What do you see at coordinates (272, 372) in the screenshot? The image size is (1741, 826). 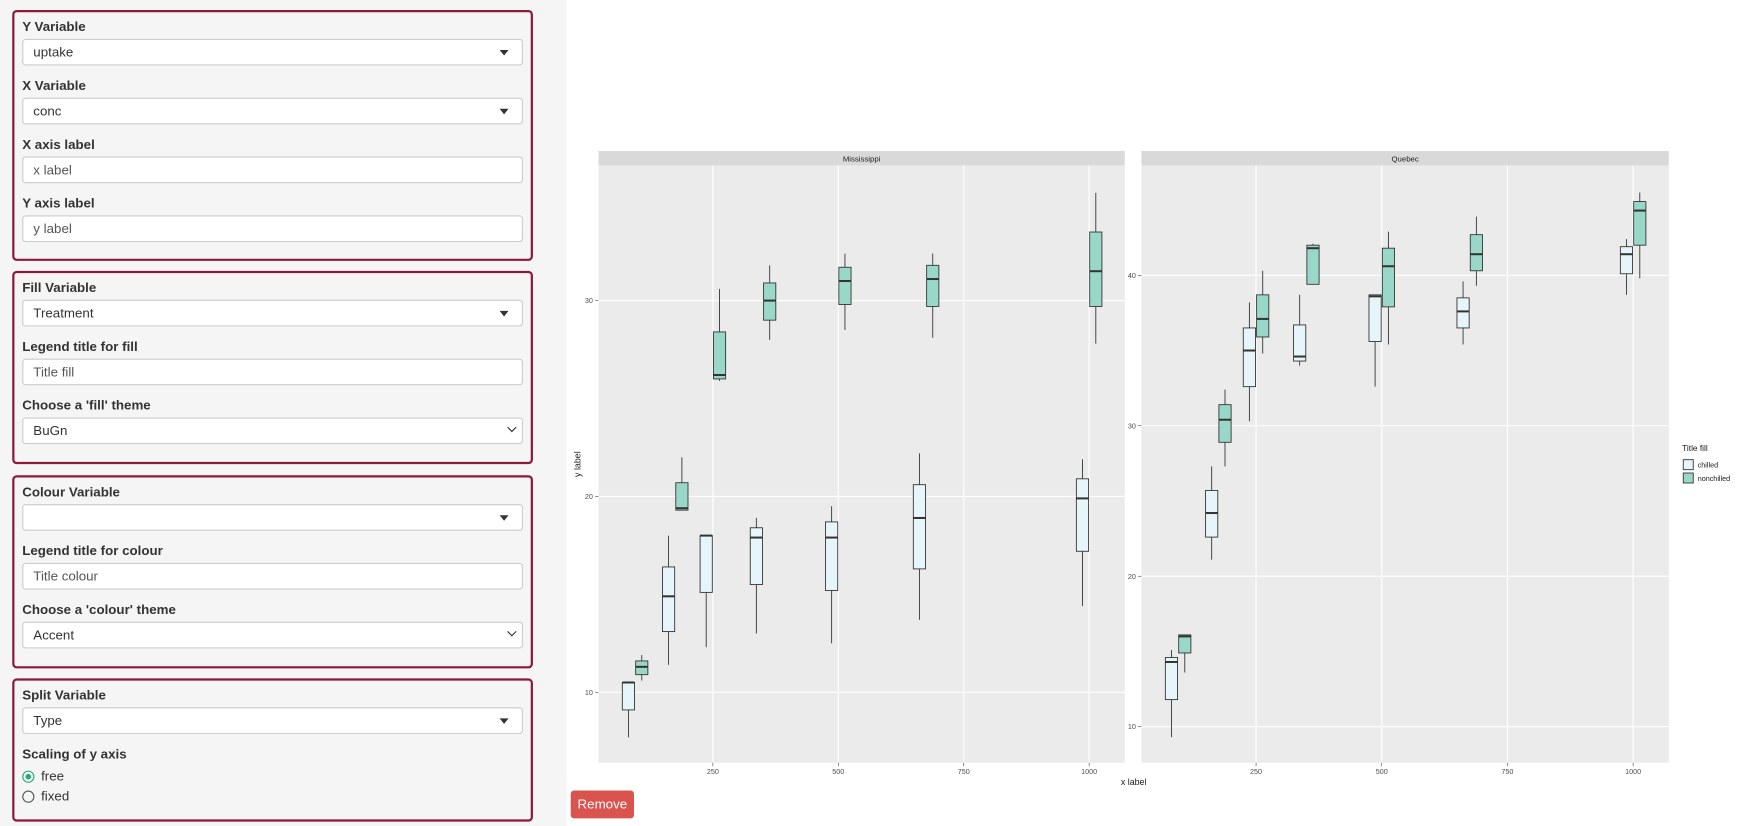 I see `text-input: Title fill` at bounding box center [272, 372].